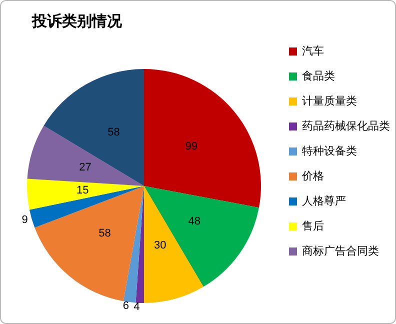 This screenshot has height=324, width=396. Describe the element at coordinates (324, 201) in the screenshot. I see `legend-label: 人格尊严` at that location.